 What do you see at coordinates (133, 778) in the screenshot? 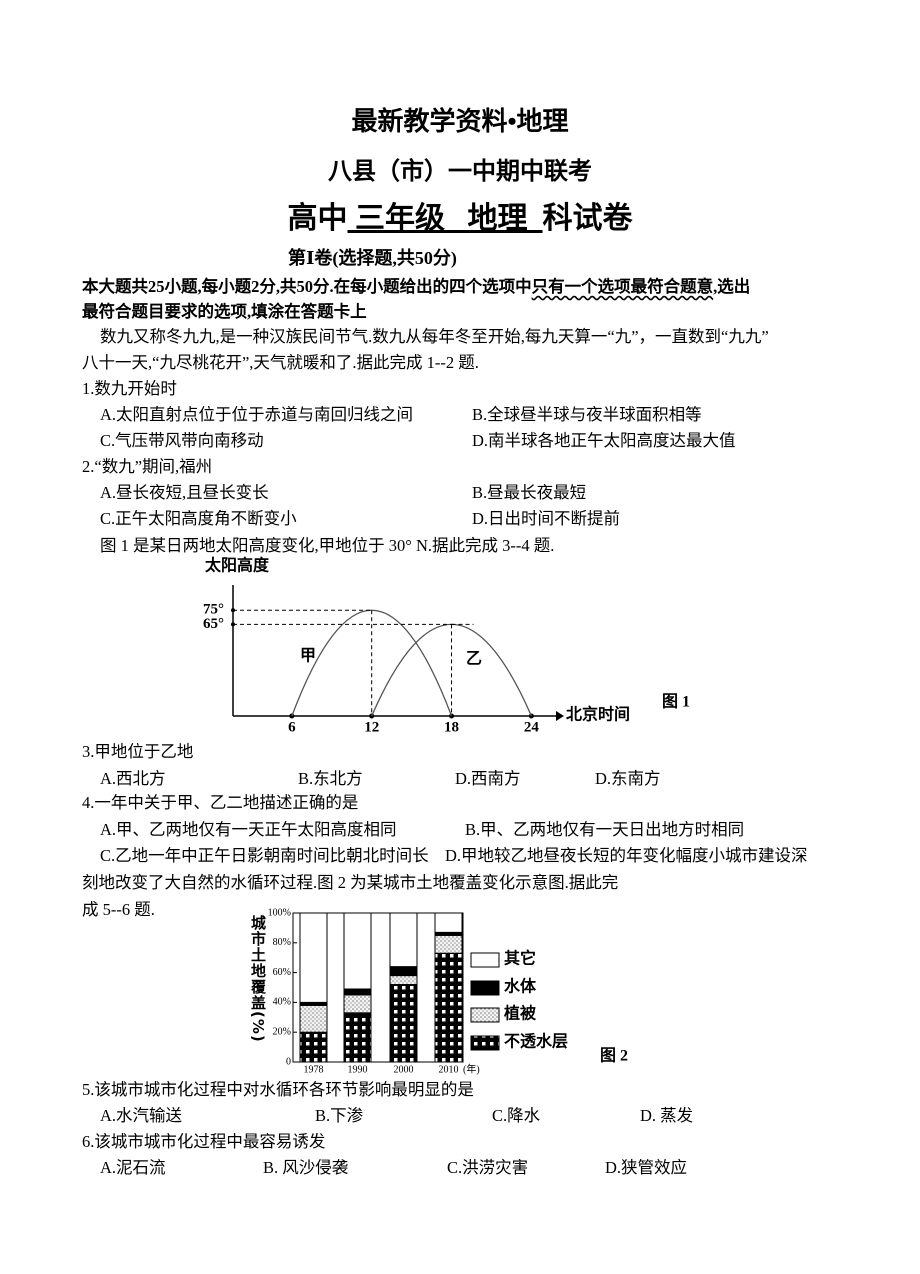
I see `option: A.西北方` at bounding box center [133, 778].